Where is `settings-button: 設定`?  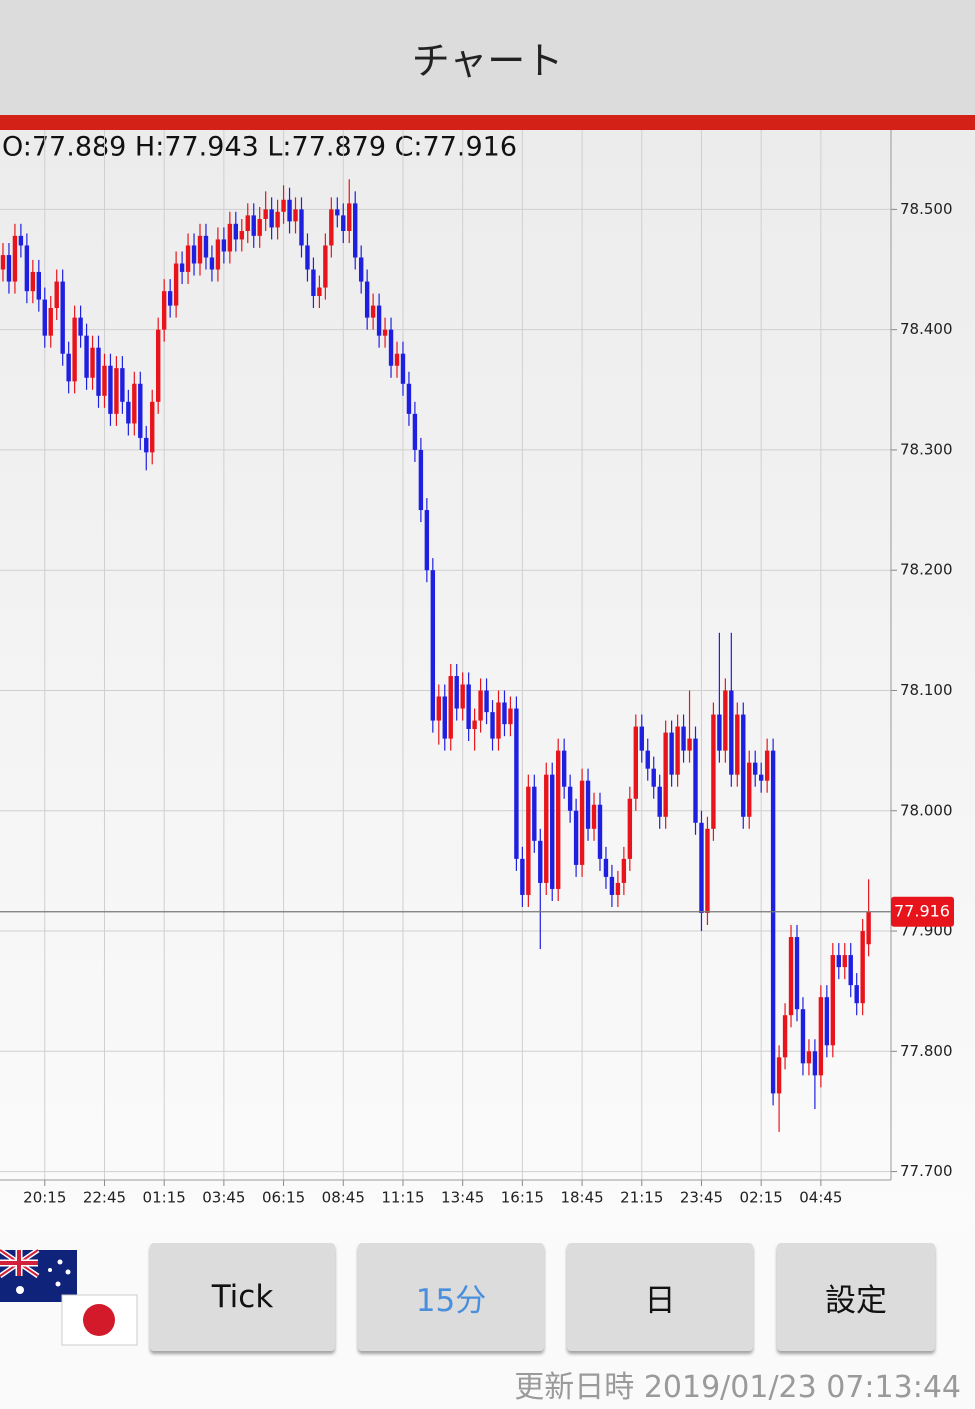 settings-button: 設定 is located at coordinates (856, 1297).